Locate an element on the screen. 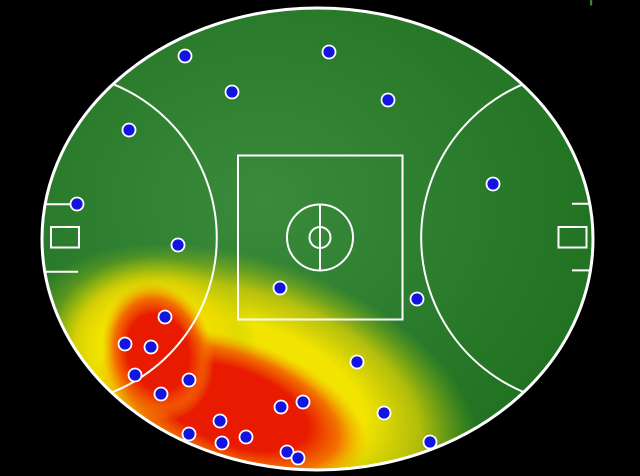 This screenshot has width=640, height=476. stray-mark is located at coordinates (591, 3).